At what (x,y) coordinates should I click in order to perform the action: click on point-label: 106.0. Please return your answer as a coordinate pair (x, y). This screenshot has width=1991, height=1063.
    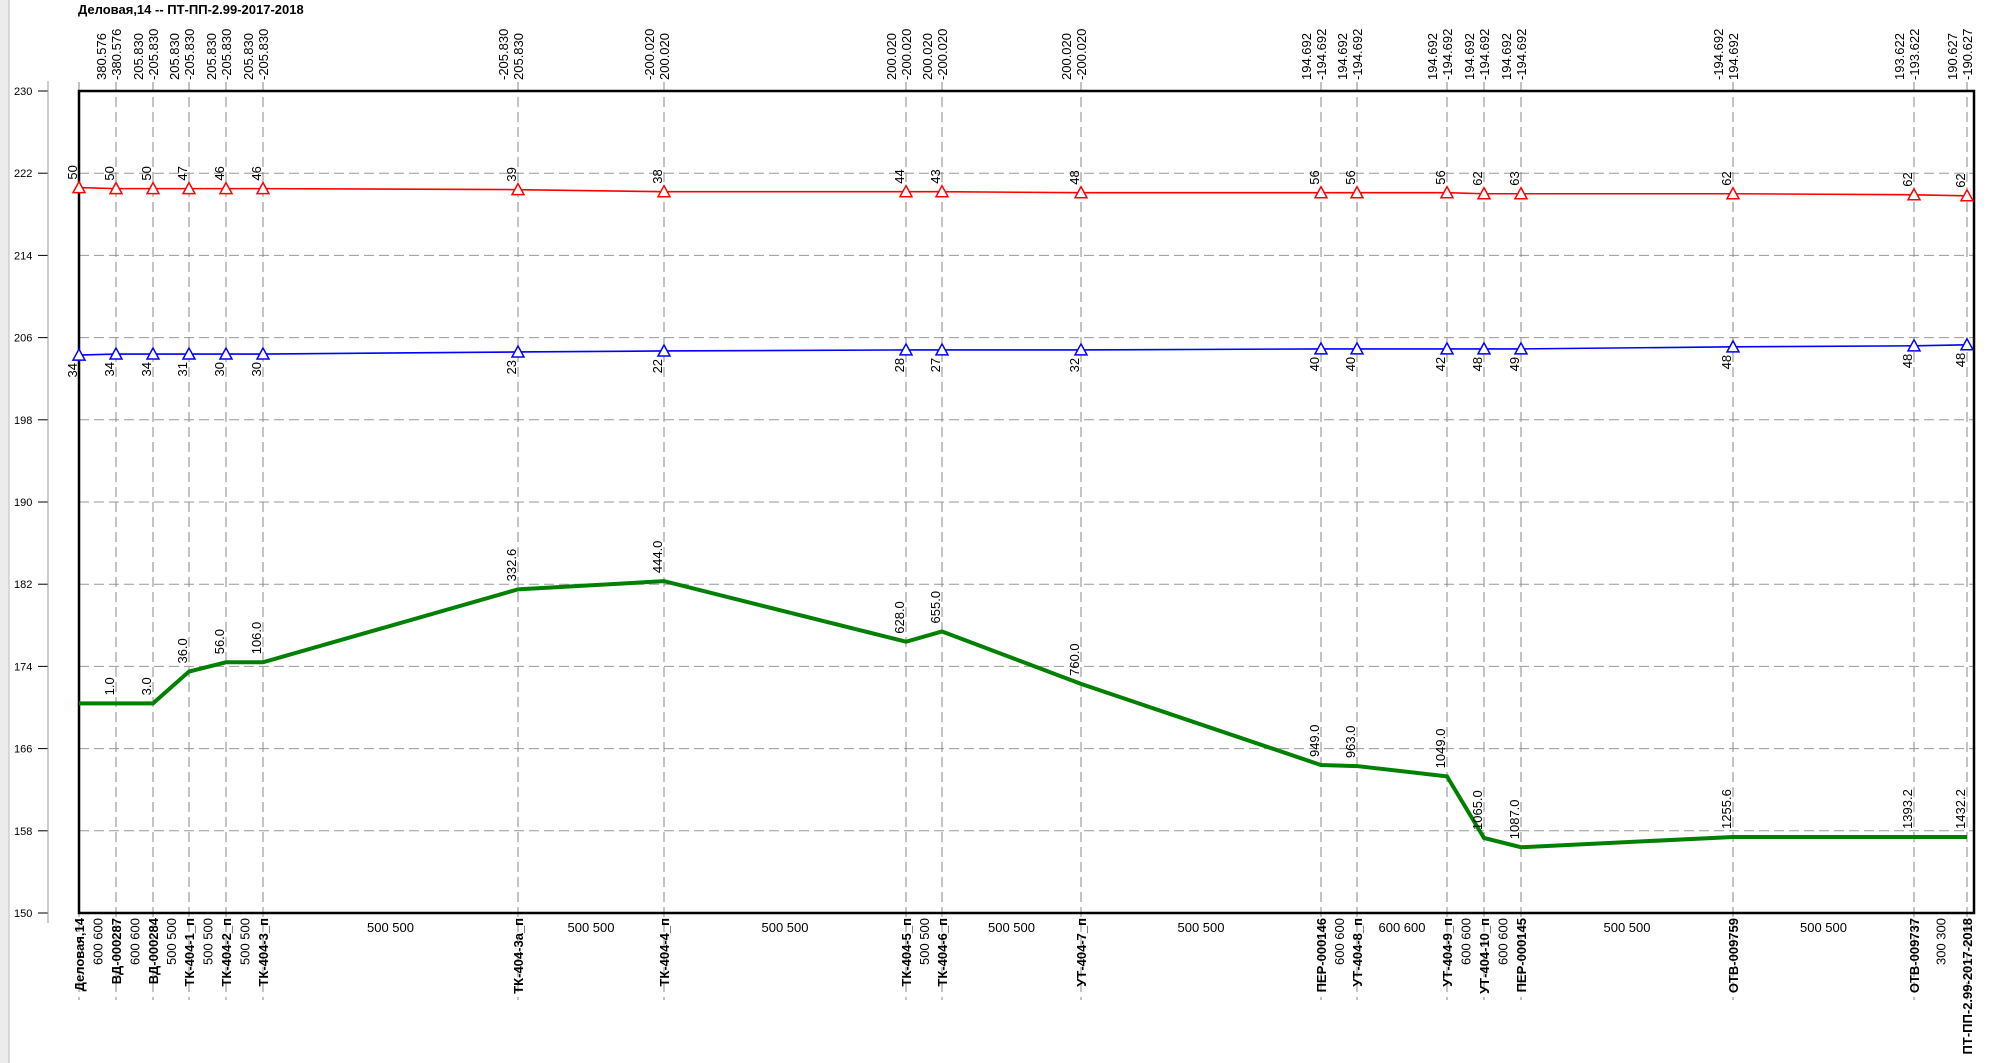
    Looking at the image, I should click on (256, 638).